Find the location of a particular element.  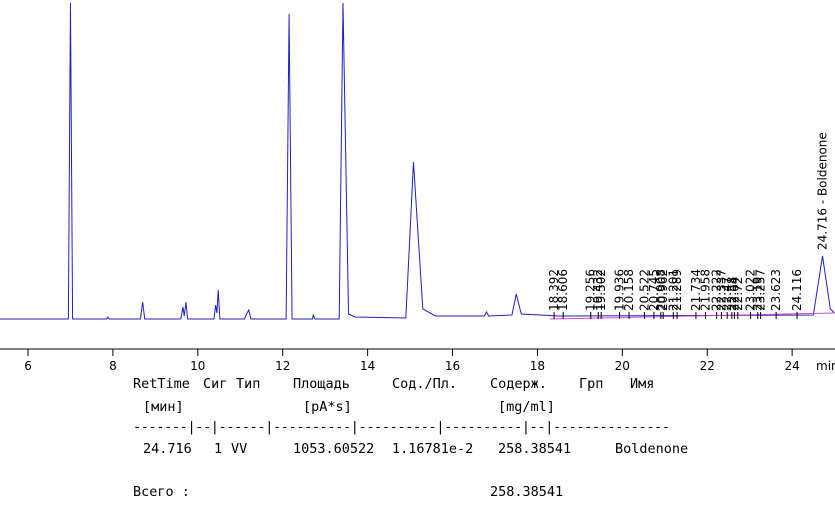

trace is located at coordinates (692, 316).